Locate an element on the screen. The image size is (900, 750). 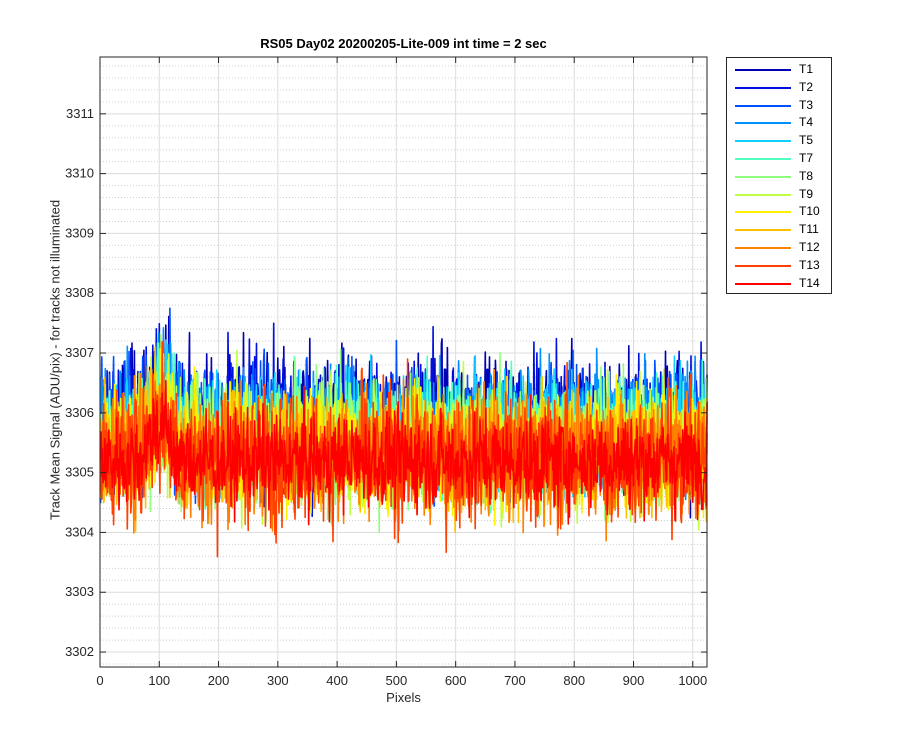
legend-label: T10 is located at coordinates (809, 211).